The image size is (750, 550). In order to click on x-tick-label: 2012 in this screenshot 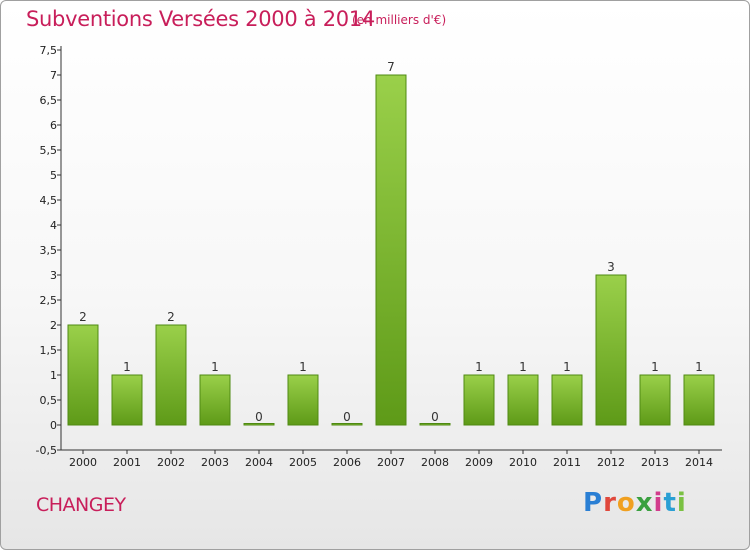, I will do `click(611, 462)`.